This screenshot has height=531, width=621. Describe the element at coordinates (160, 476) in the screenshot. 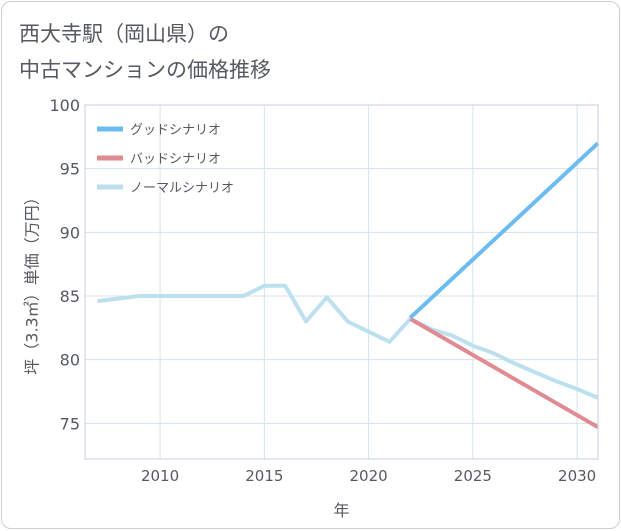

I see `x-tick-label: 2010` at that location.